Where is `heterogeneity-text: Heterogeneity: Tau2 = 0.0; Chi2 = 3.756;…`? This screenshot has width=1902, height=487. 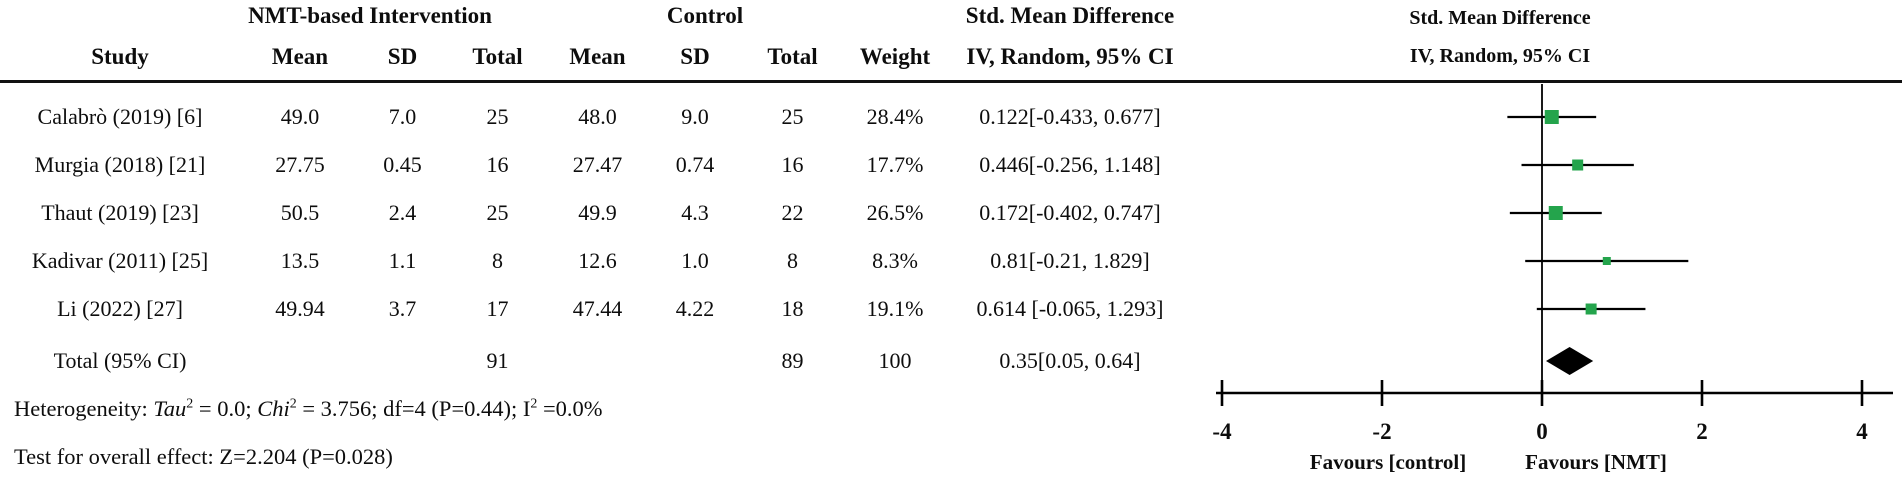
heterogeneity-text: Heterogeneity: Tau2 = 0.0; Chi2 = 3.756;… is located at coordinates (308, 409).